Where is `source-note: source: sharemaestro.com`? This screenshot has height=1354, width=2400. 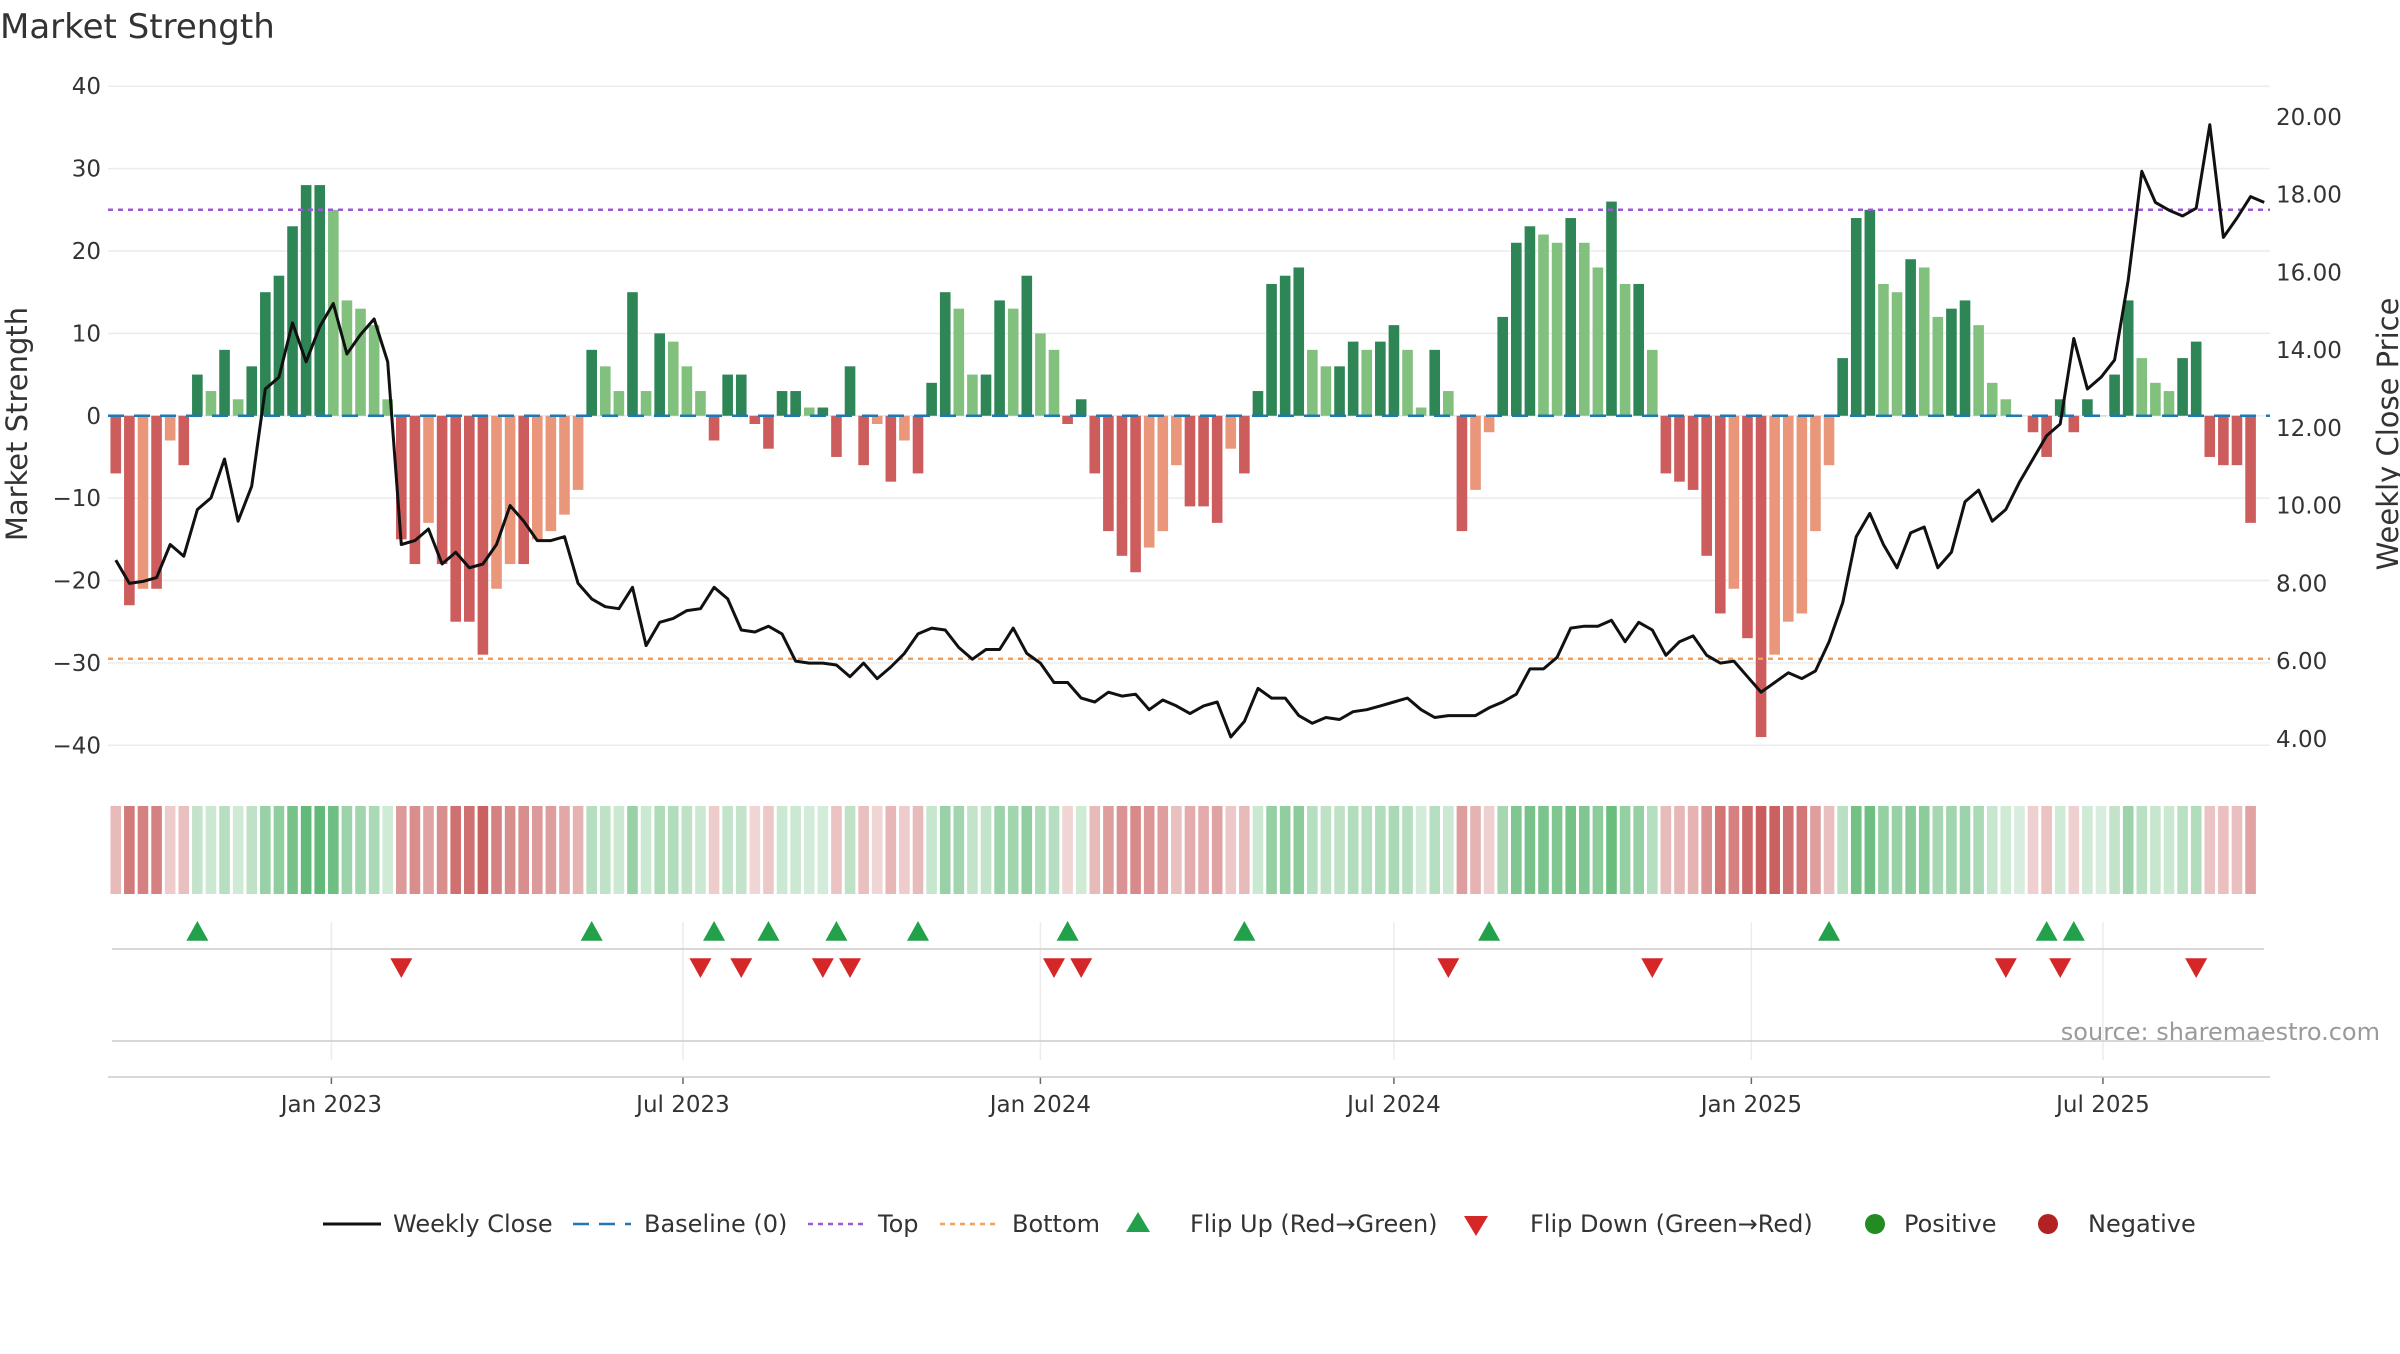
source-note: source: sharemaestro.com is located at coordinates (2220, 1032).